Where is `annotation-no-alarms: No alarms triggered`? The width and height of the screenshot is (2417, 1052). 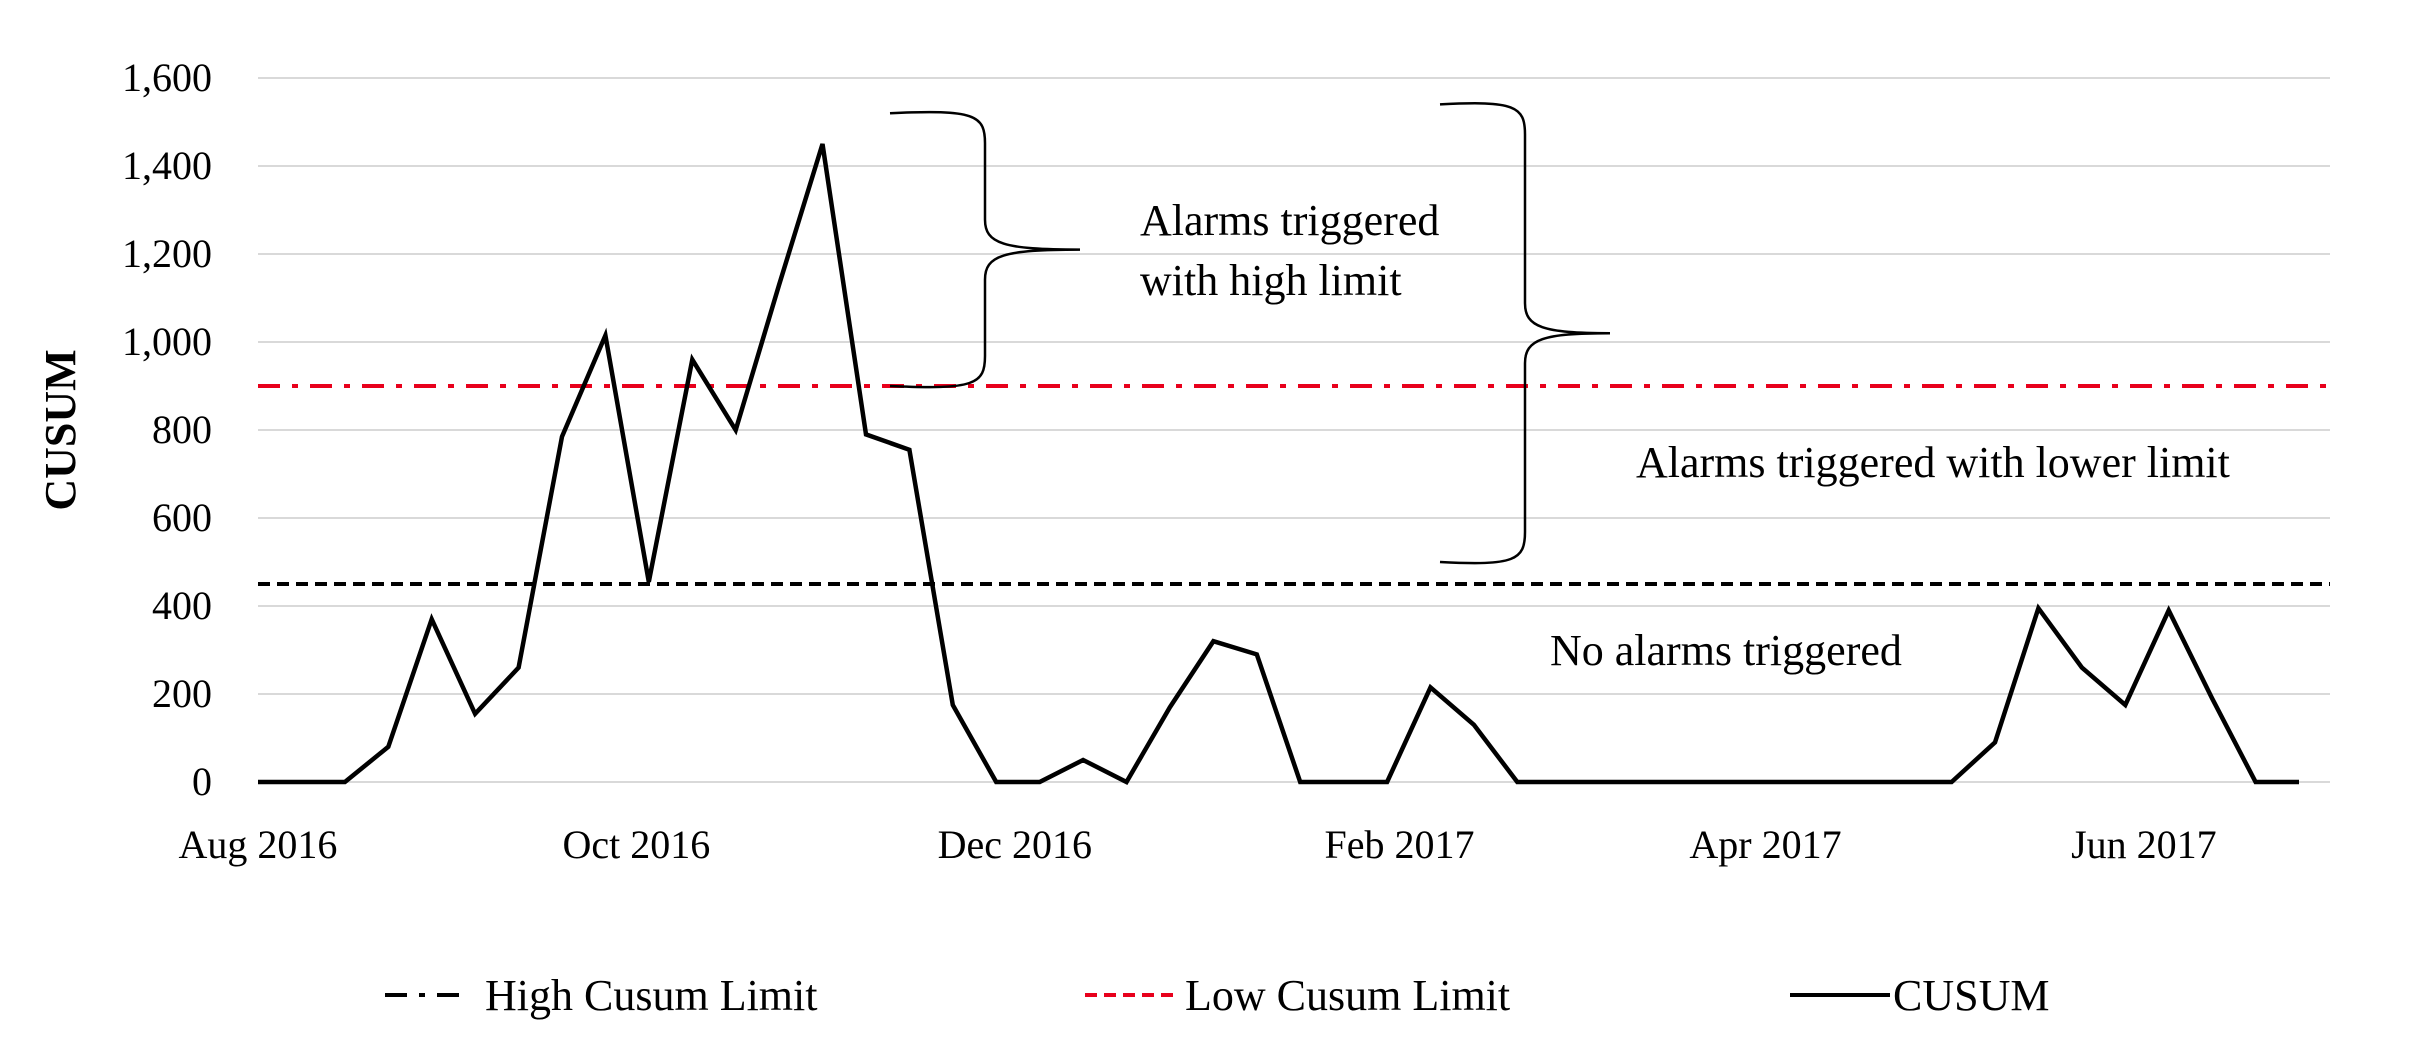 annotation-no-alarms: No alarms triggered is located at coordinates (1726, 650).